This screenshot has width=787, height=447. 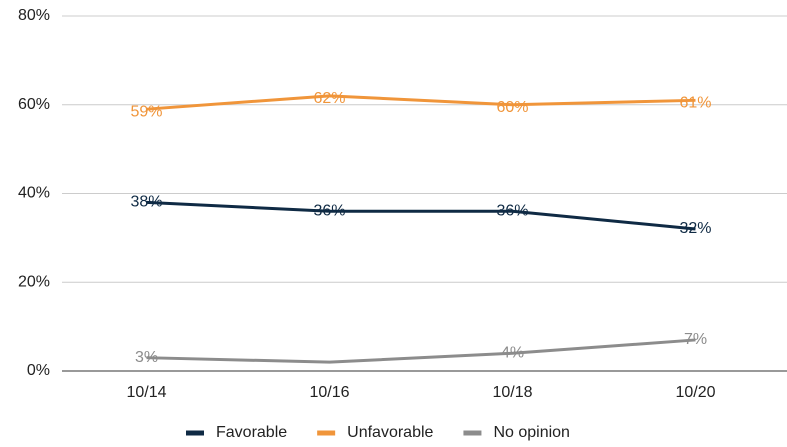 What do you see at coordinates (146, 357) in the screenshot?
I see `data-label: 3%` at bounding box center [146, 357].